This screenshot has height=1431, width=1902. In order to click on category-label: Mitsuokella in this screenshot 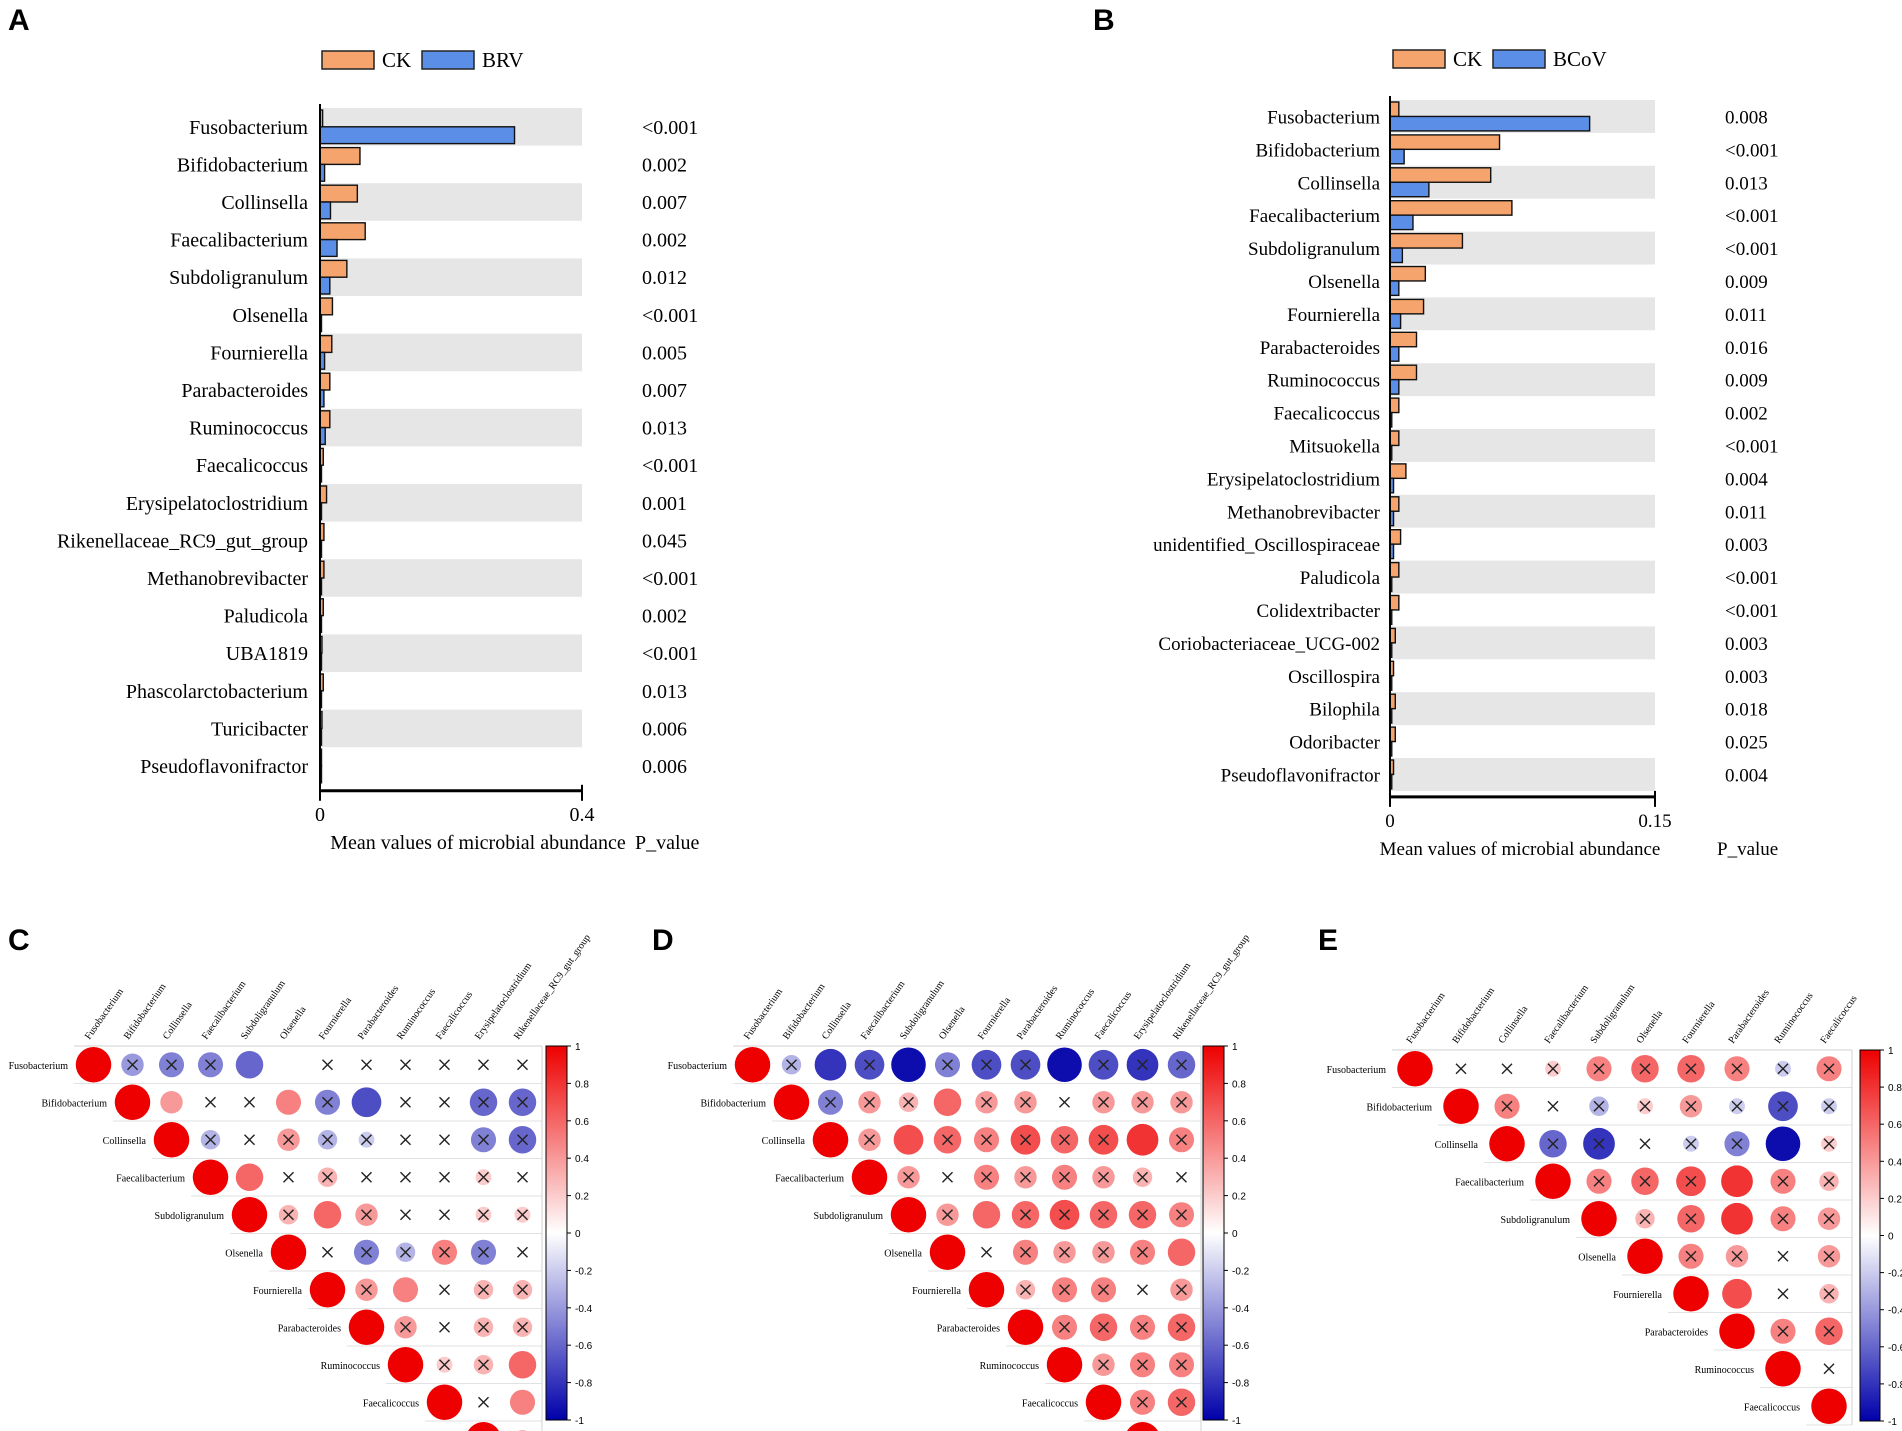, I will do `click(1334, 446)`.